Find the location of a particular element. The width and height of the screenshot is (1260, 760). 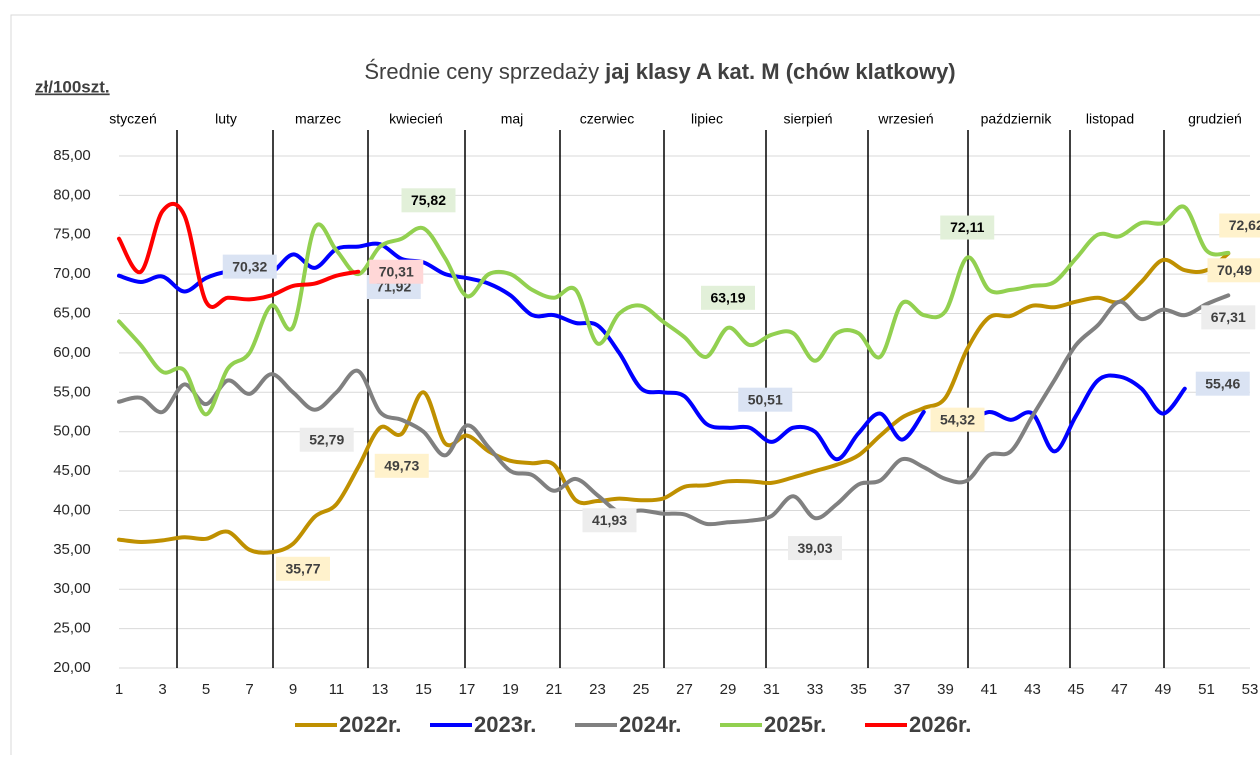

y-tick-label: 60,00 is located at coordinates (72, 352).